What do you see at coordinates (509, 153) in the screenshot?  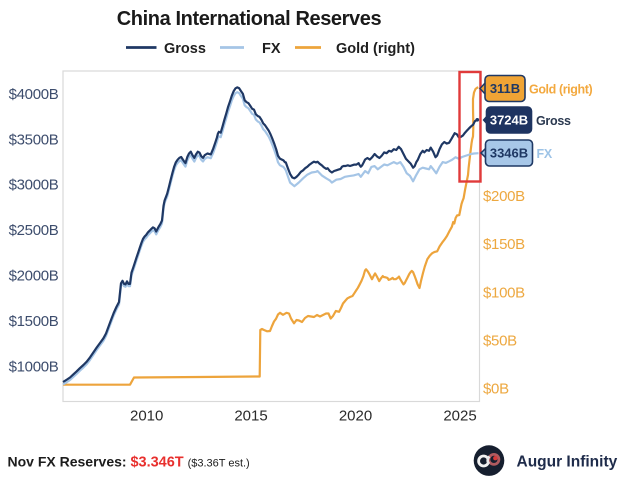 I see `svg-text: 3346B` at bounding box center [509, 153].